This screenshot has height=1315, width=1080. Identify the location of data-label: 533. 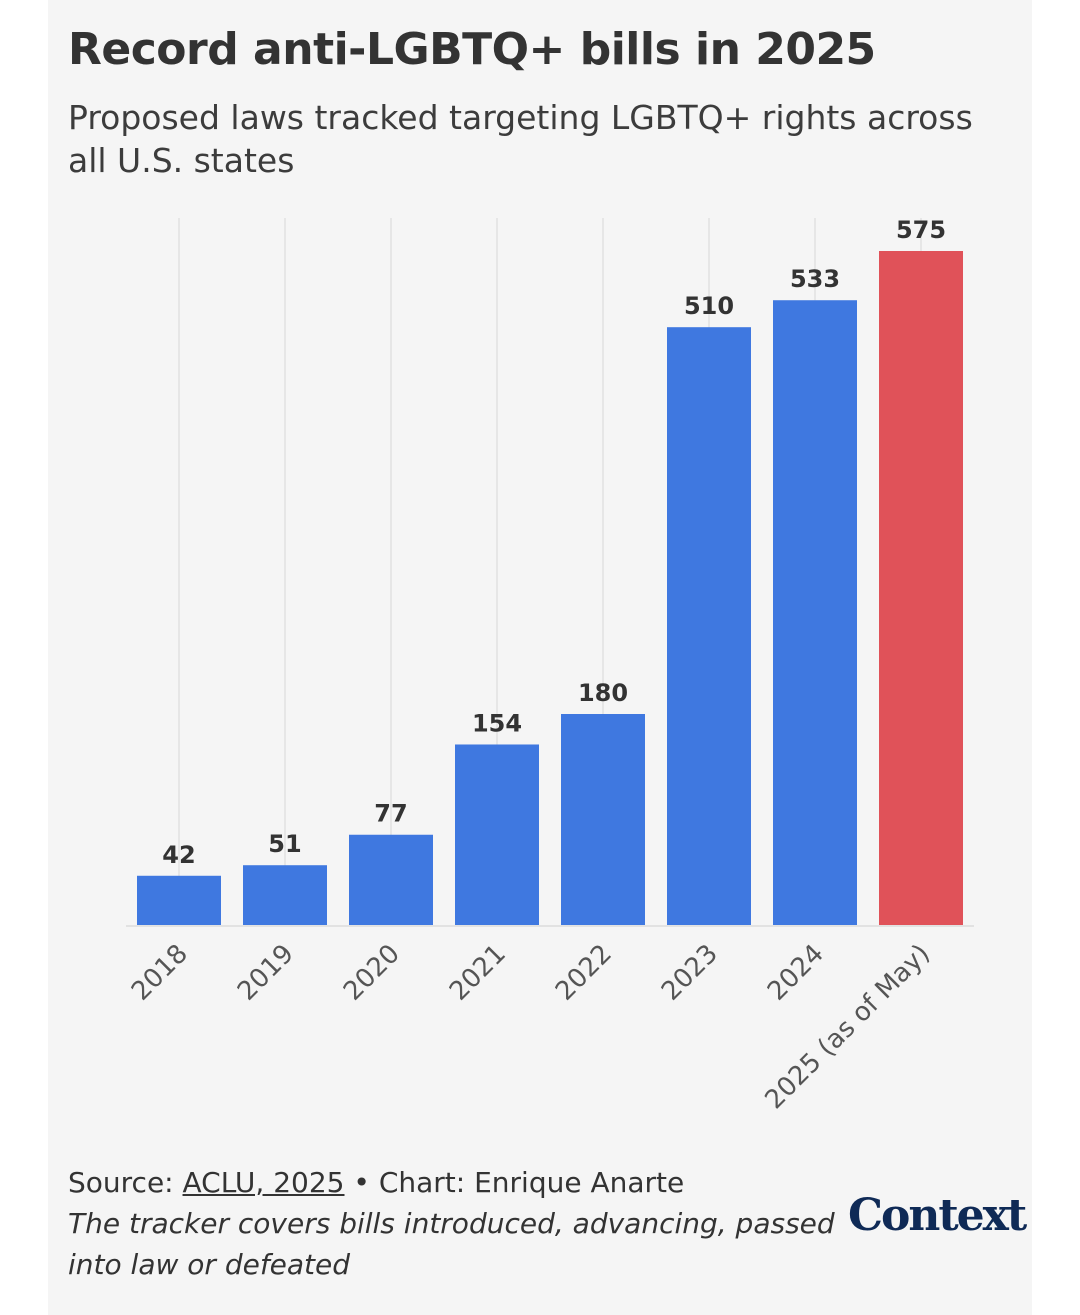
(815, 279).